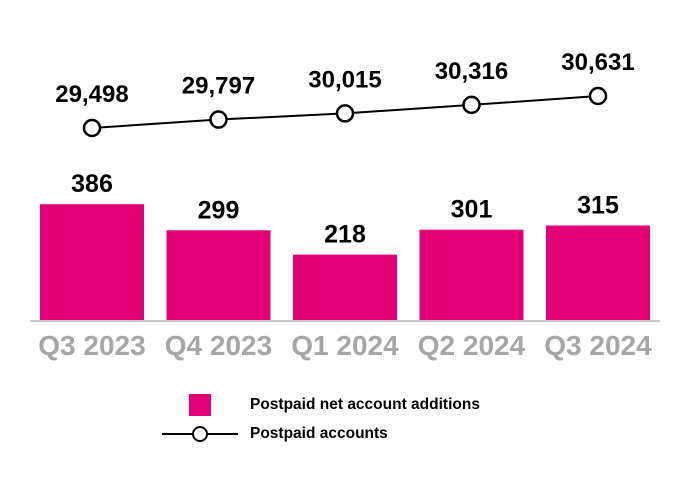 The height and width of the screenshot is (480, 690). What do you see at coordinates (598, 345) in the screenshot?
I see `category-label-q3-2024: Q3 2024` at bounding box center [598, 345].